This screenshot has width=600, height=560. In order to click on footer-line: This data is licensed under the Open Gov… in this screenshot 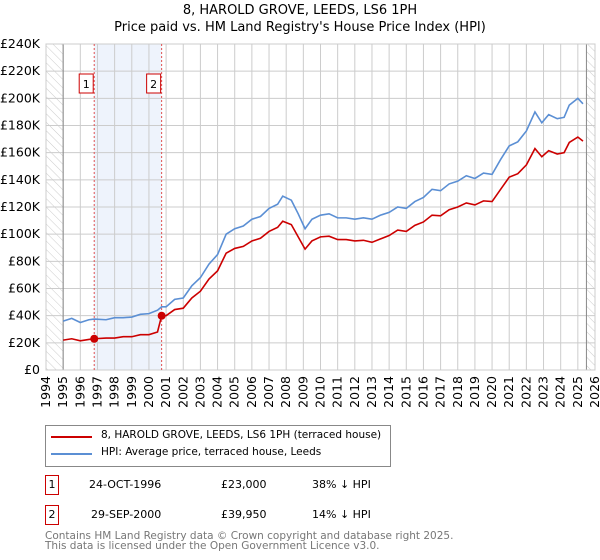, I will do `click(212, 546)`.